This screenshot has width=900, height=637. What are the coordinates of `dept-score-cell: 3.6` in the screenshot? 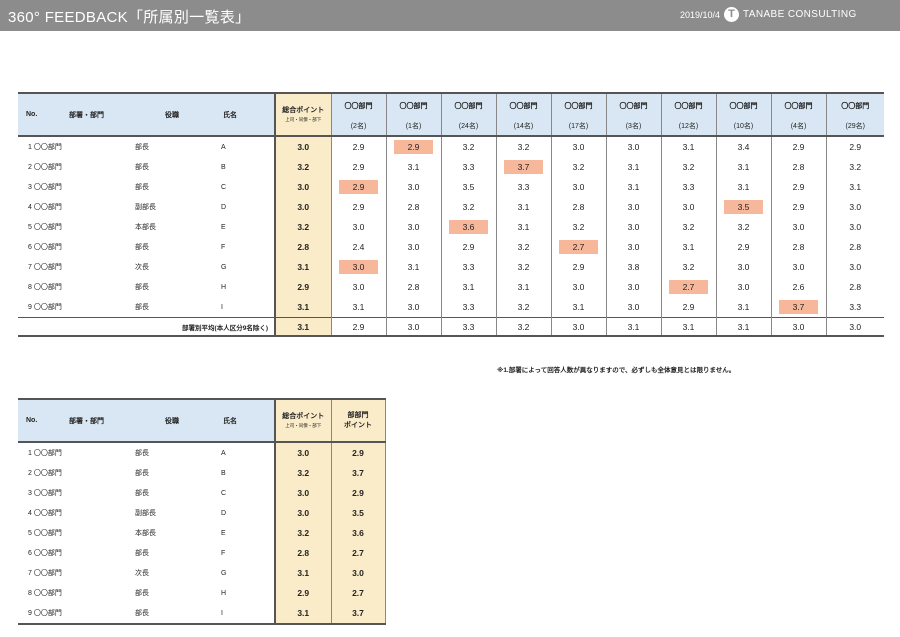 It's located at (468, 227).